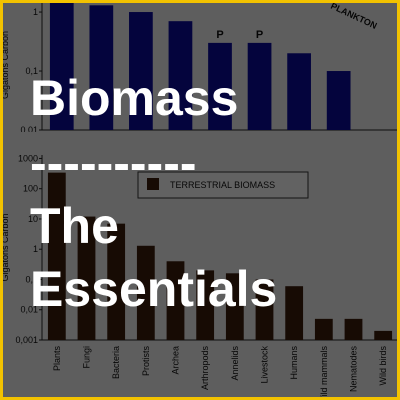  I want to click on overlay-line: Biomass, so click(134, 98).